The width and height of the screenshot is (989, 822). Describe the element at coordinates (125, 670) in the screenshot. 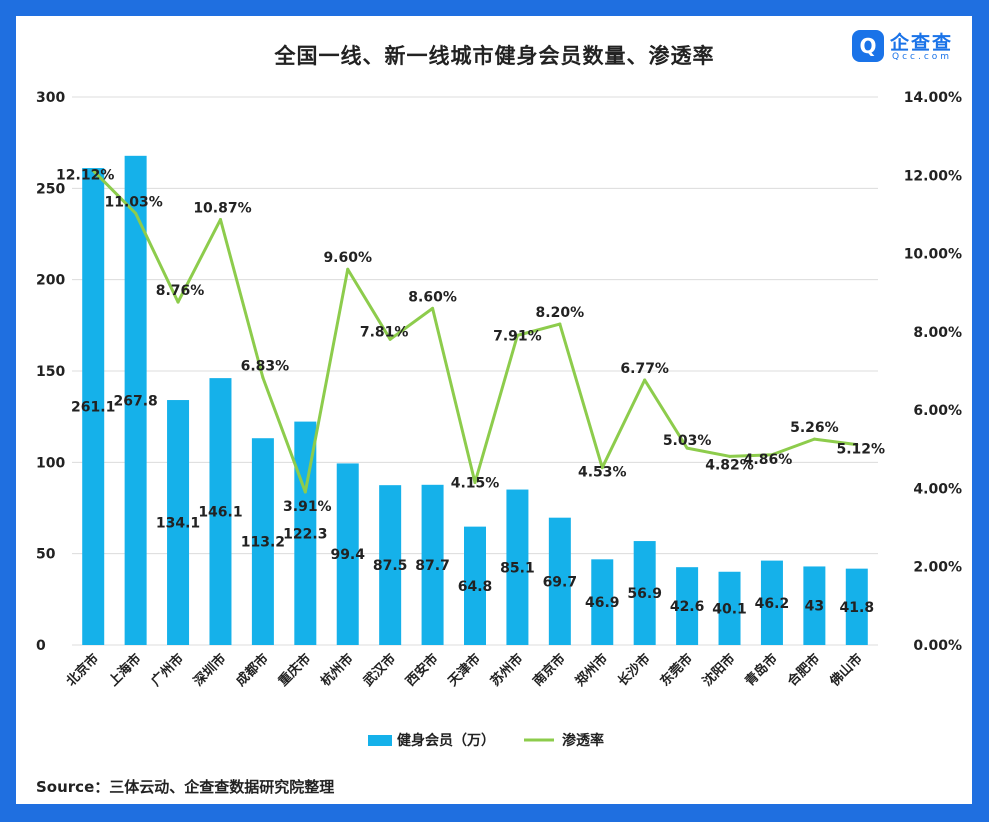

I see `category-label: 上海市` at that location.